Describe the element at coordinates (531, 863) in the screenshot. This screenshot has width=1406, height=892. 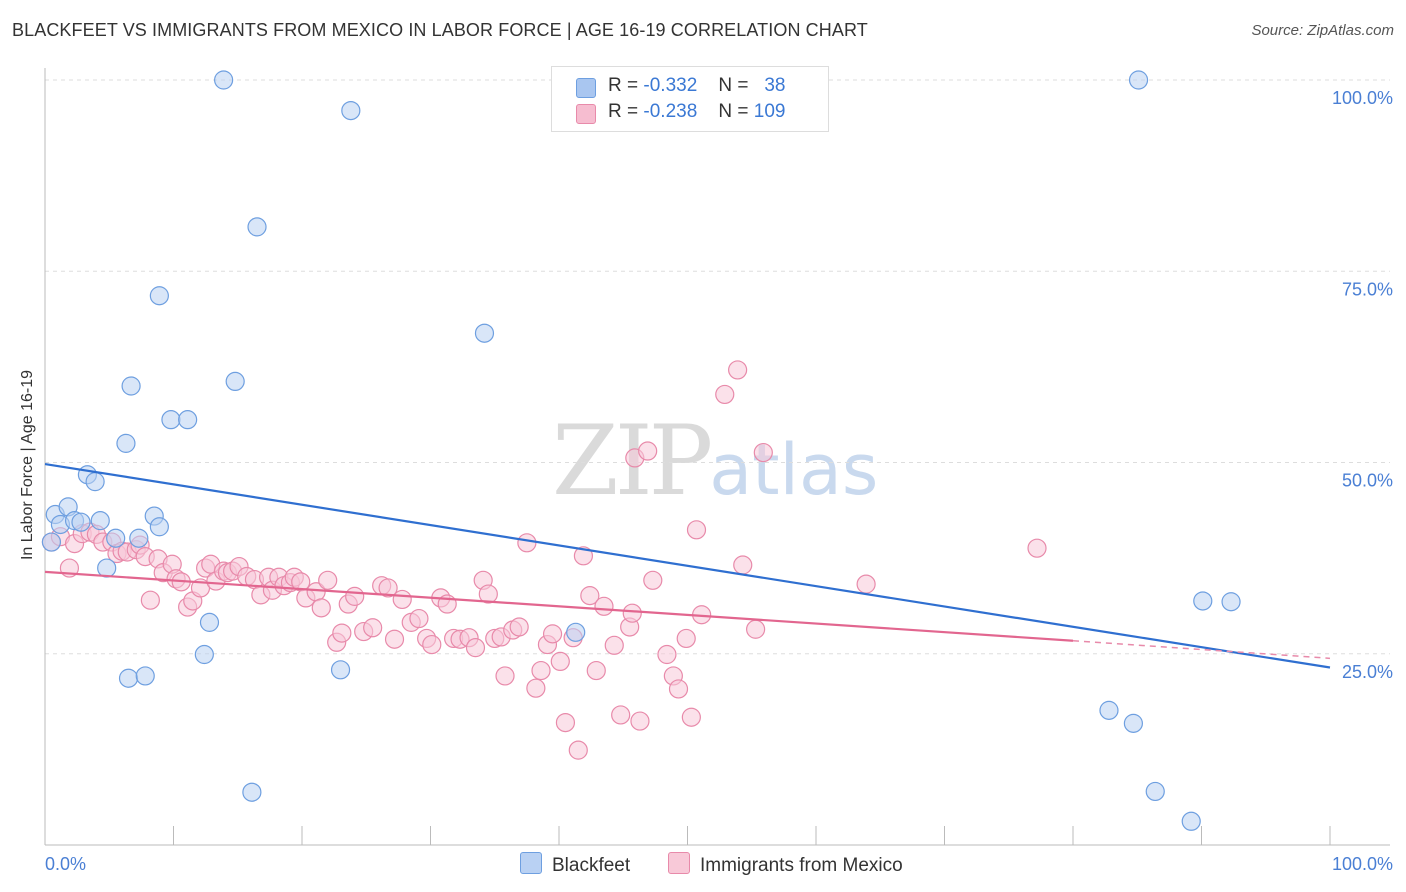
I see `legend-swatch-blackfeet` at that location.